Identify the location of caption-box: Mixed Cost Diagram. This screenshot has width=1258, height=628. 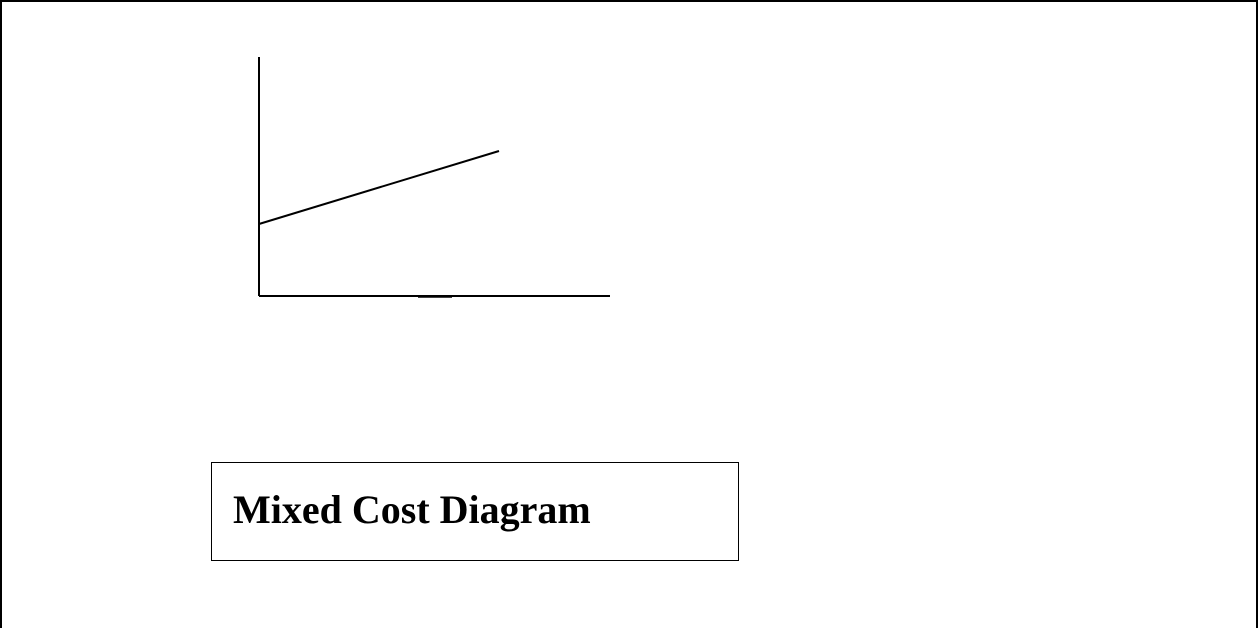
(475, 511).